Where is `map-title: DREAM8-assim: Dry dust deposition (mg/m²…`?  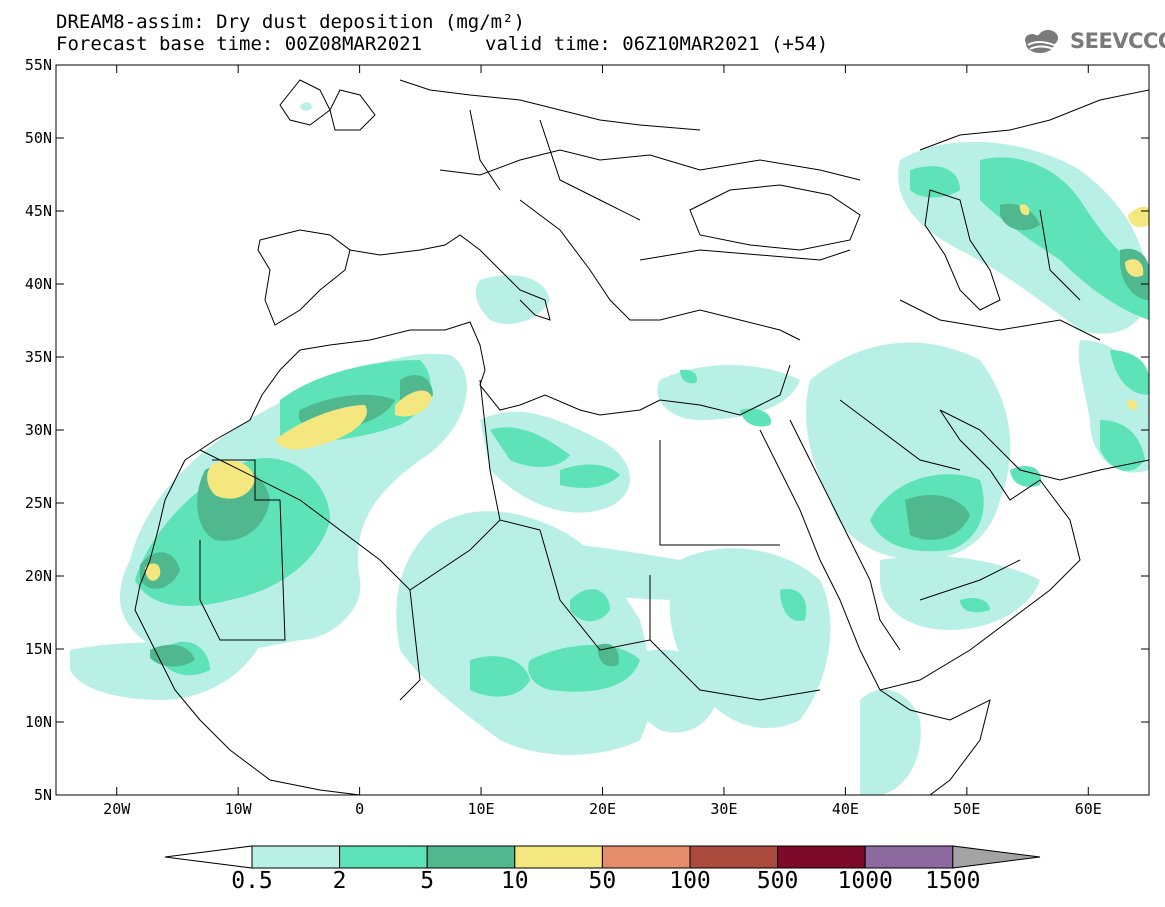
map-title: DREAM8-assim: Dry dust deposition (mg/m²… is located at coordinates (290, 22).